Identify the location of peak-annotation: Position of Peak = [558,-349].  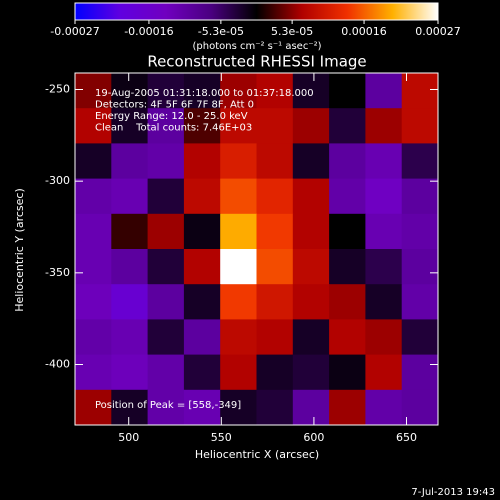
(168, 405).